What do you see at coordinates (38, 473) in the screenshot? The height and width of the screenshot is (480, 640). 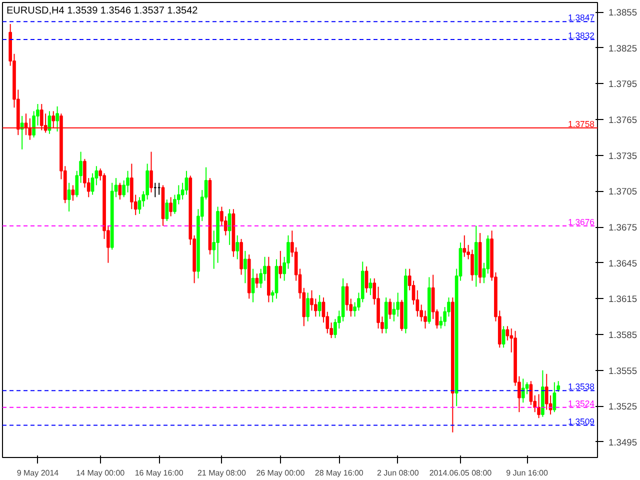 I see `x-tick-label: 9 May 2014` at bounding box center [38, 473].